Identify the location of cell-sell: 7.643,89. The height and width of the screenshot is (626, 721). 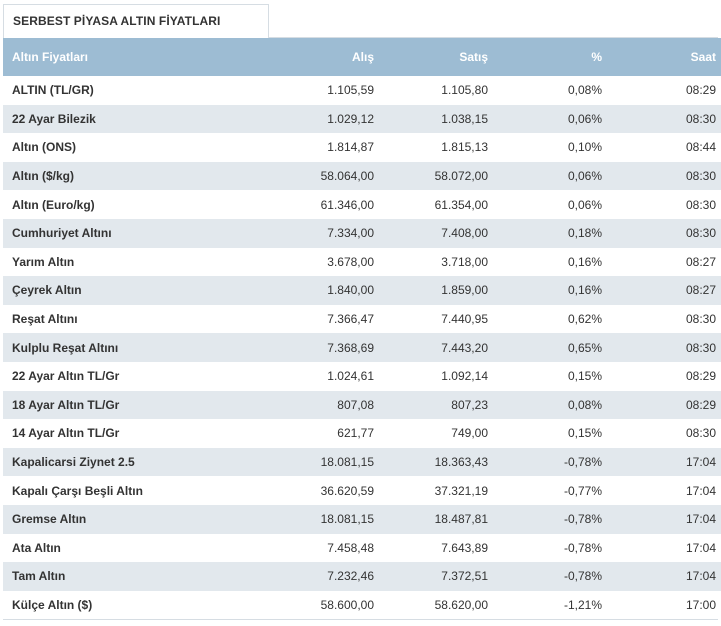
(431, 548).